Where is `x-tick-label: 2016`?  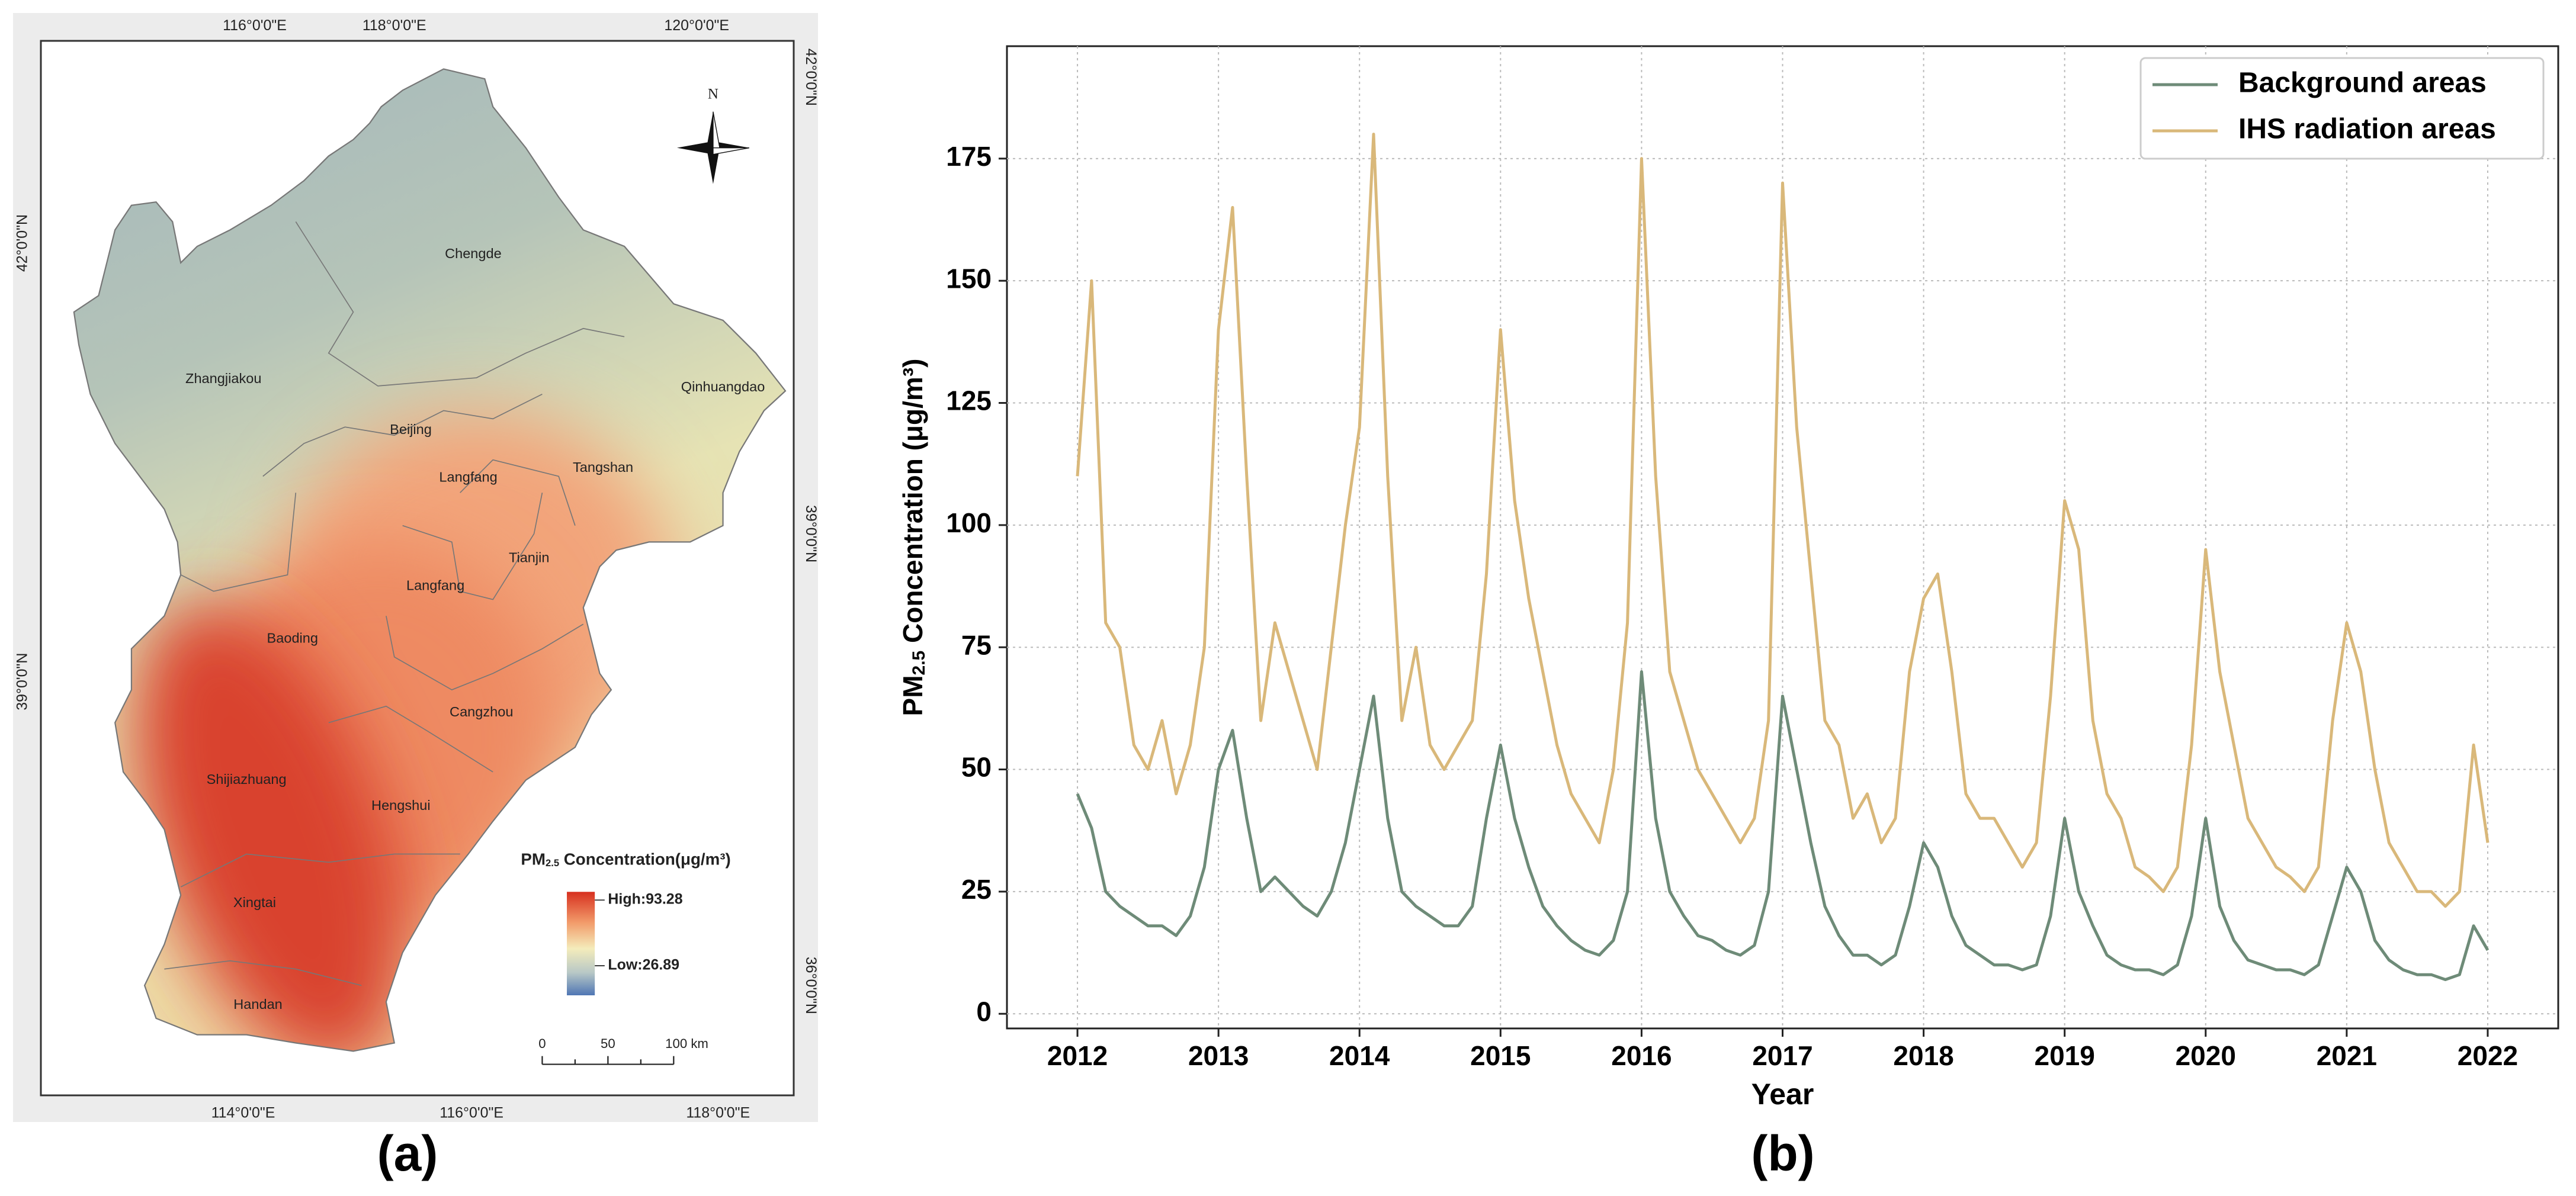 x-tick-label: 2016 is located at coordinates (1641, 1055).